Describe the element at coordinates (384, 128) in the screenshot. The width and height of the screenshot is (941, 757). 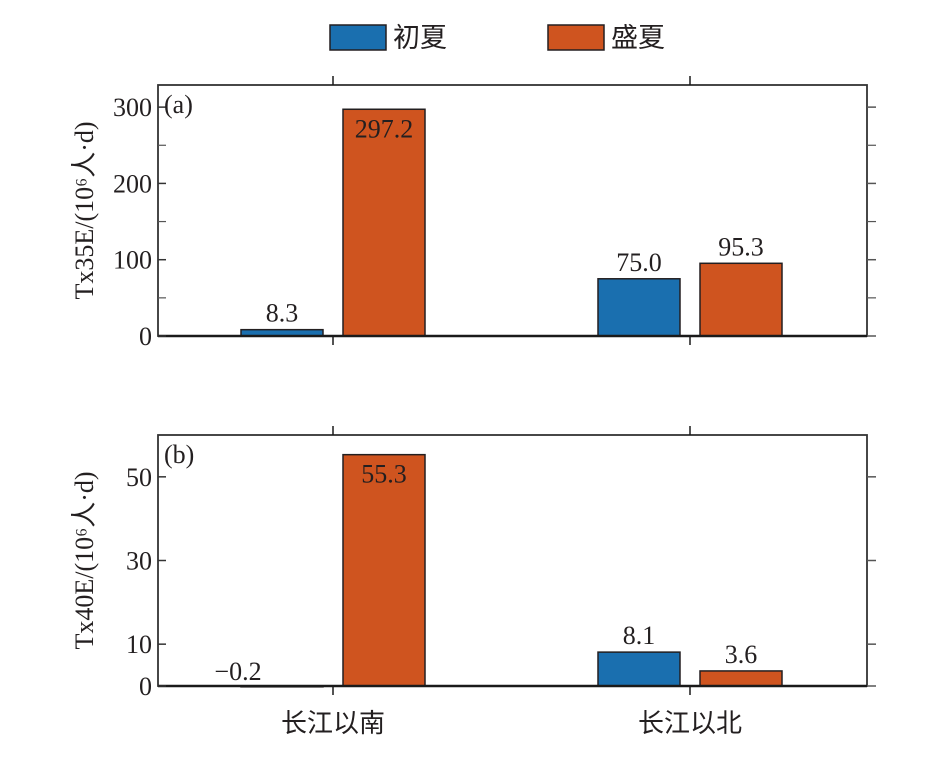
I see `data-label: 297.2` at that location.